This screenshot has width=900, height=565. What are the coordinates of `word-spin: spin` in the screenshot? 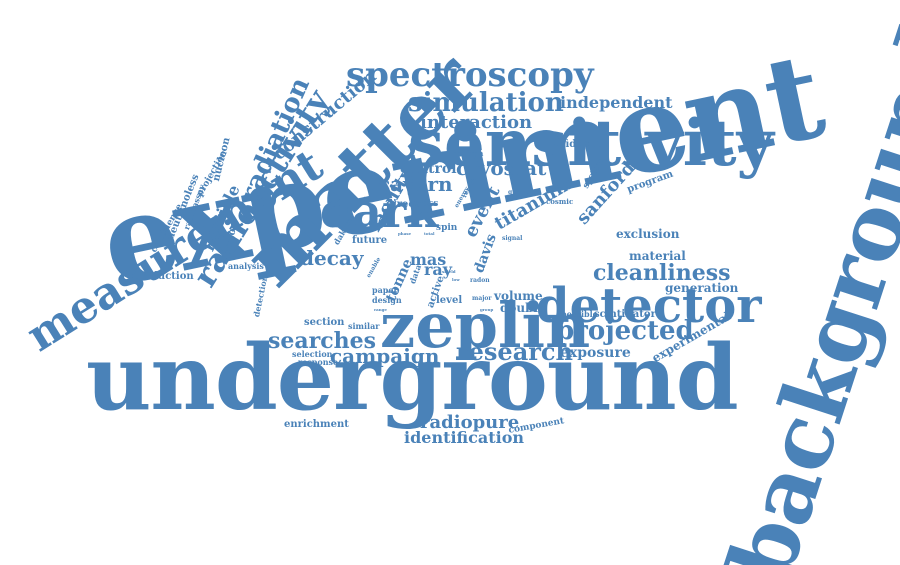 It's located at (446, 228).